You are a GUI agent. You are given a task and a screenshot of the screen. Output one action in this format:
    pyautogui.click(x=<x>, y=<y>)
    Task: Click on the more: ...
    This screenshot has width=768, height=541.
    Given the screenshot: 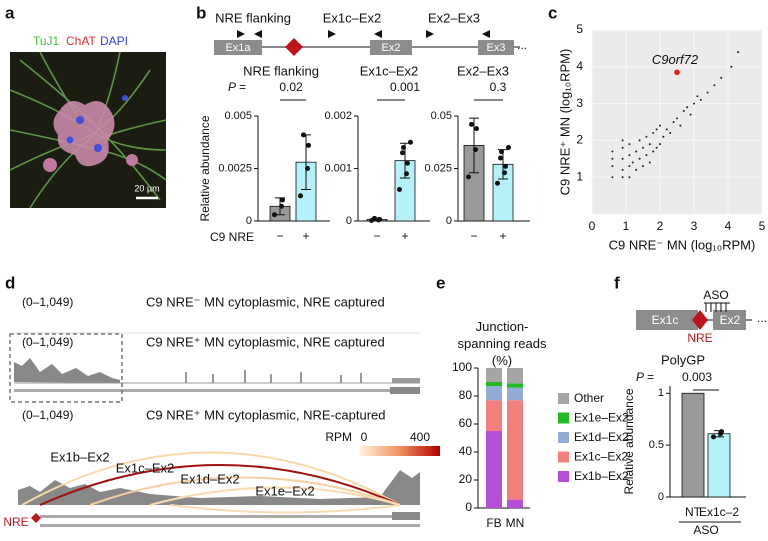 What is the action you would take?
    pyautogui.click(x=522, y=45)
    